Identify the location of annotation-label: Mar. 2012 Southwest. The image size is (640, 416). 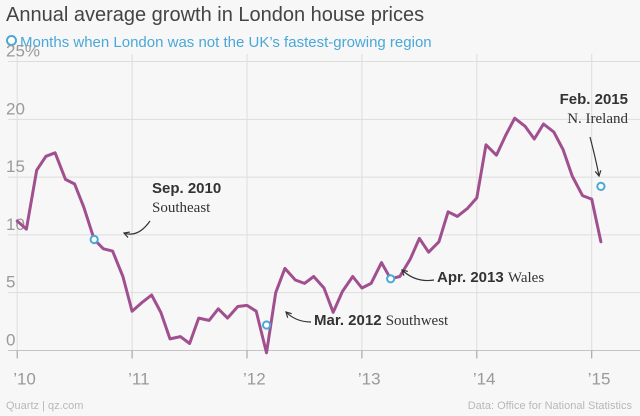
(381, 320).